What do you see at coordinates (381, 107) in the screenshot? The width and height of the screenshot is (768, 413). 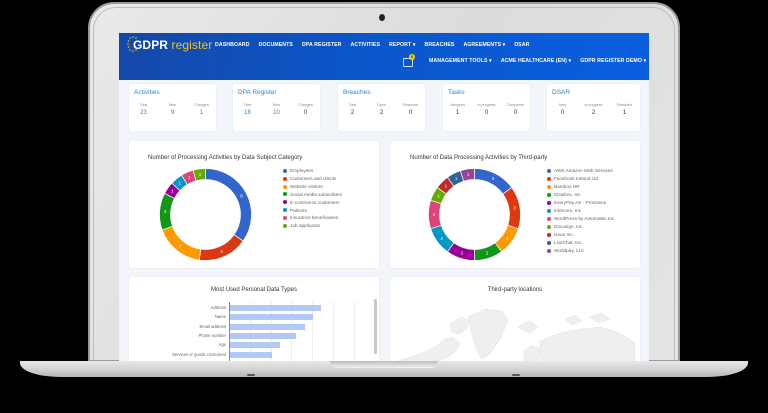 I see `stat-card-breaches: Breaches Total 2 Open 2 Resolved 0` at bounding box center [381, 107].